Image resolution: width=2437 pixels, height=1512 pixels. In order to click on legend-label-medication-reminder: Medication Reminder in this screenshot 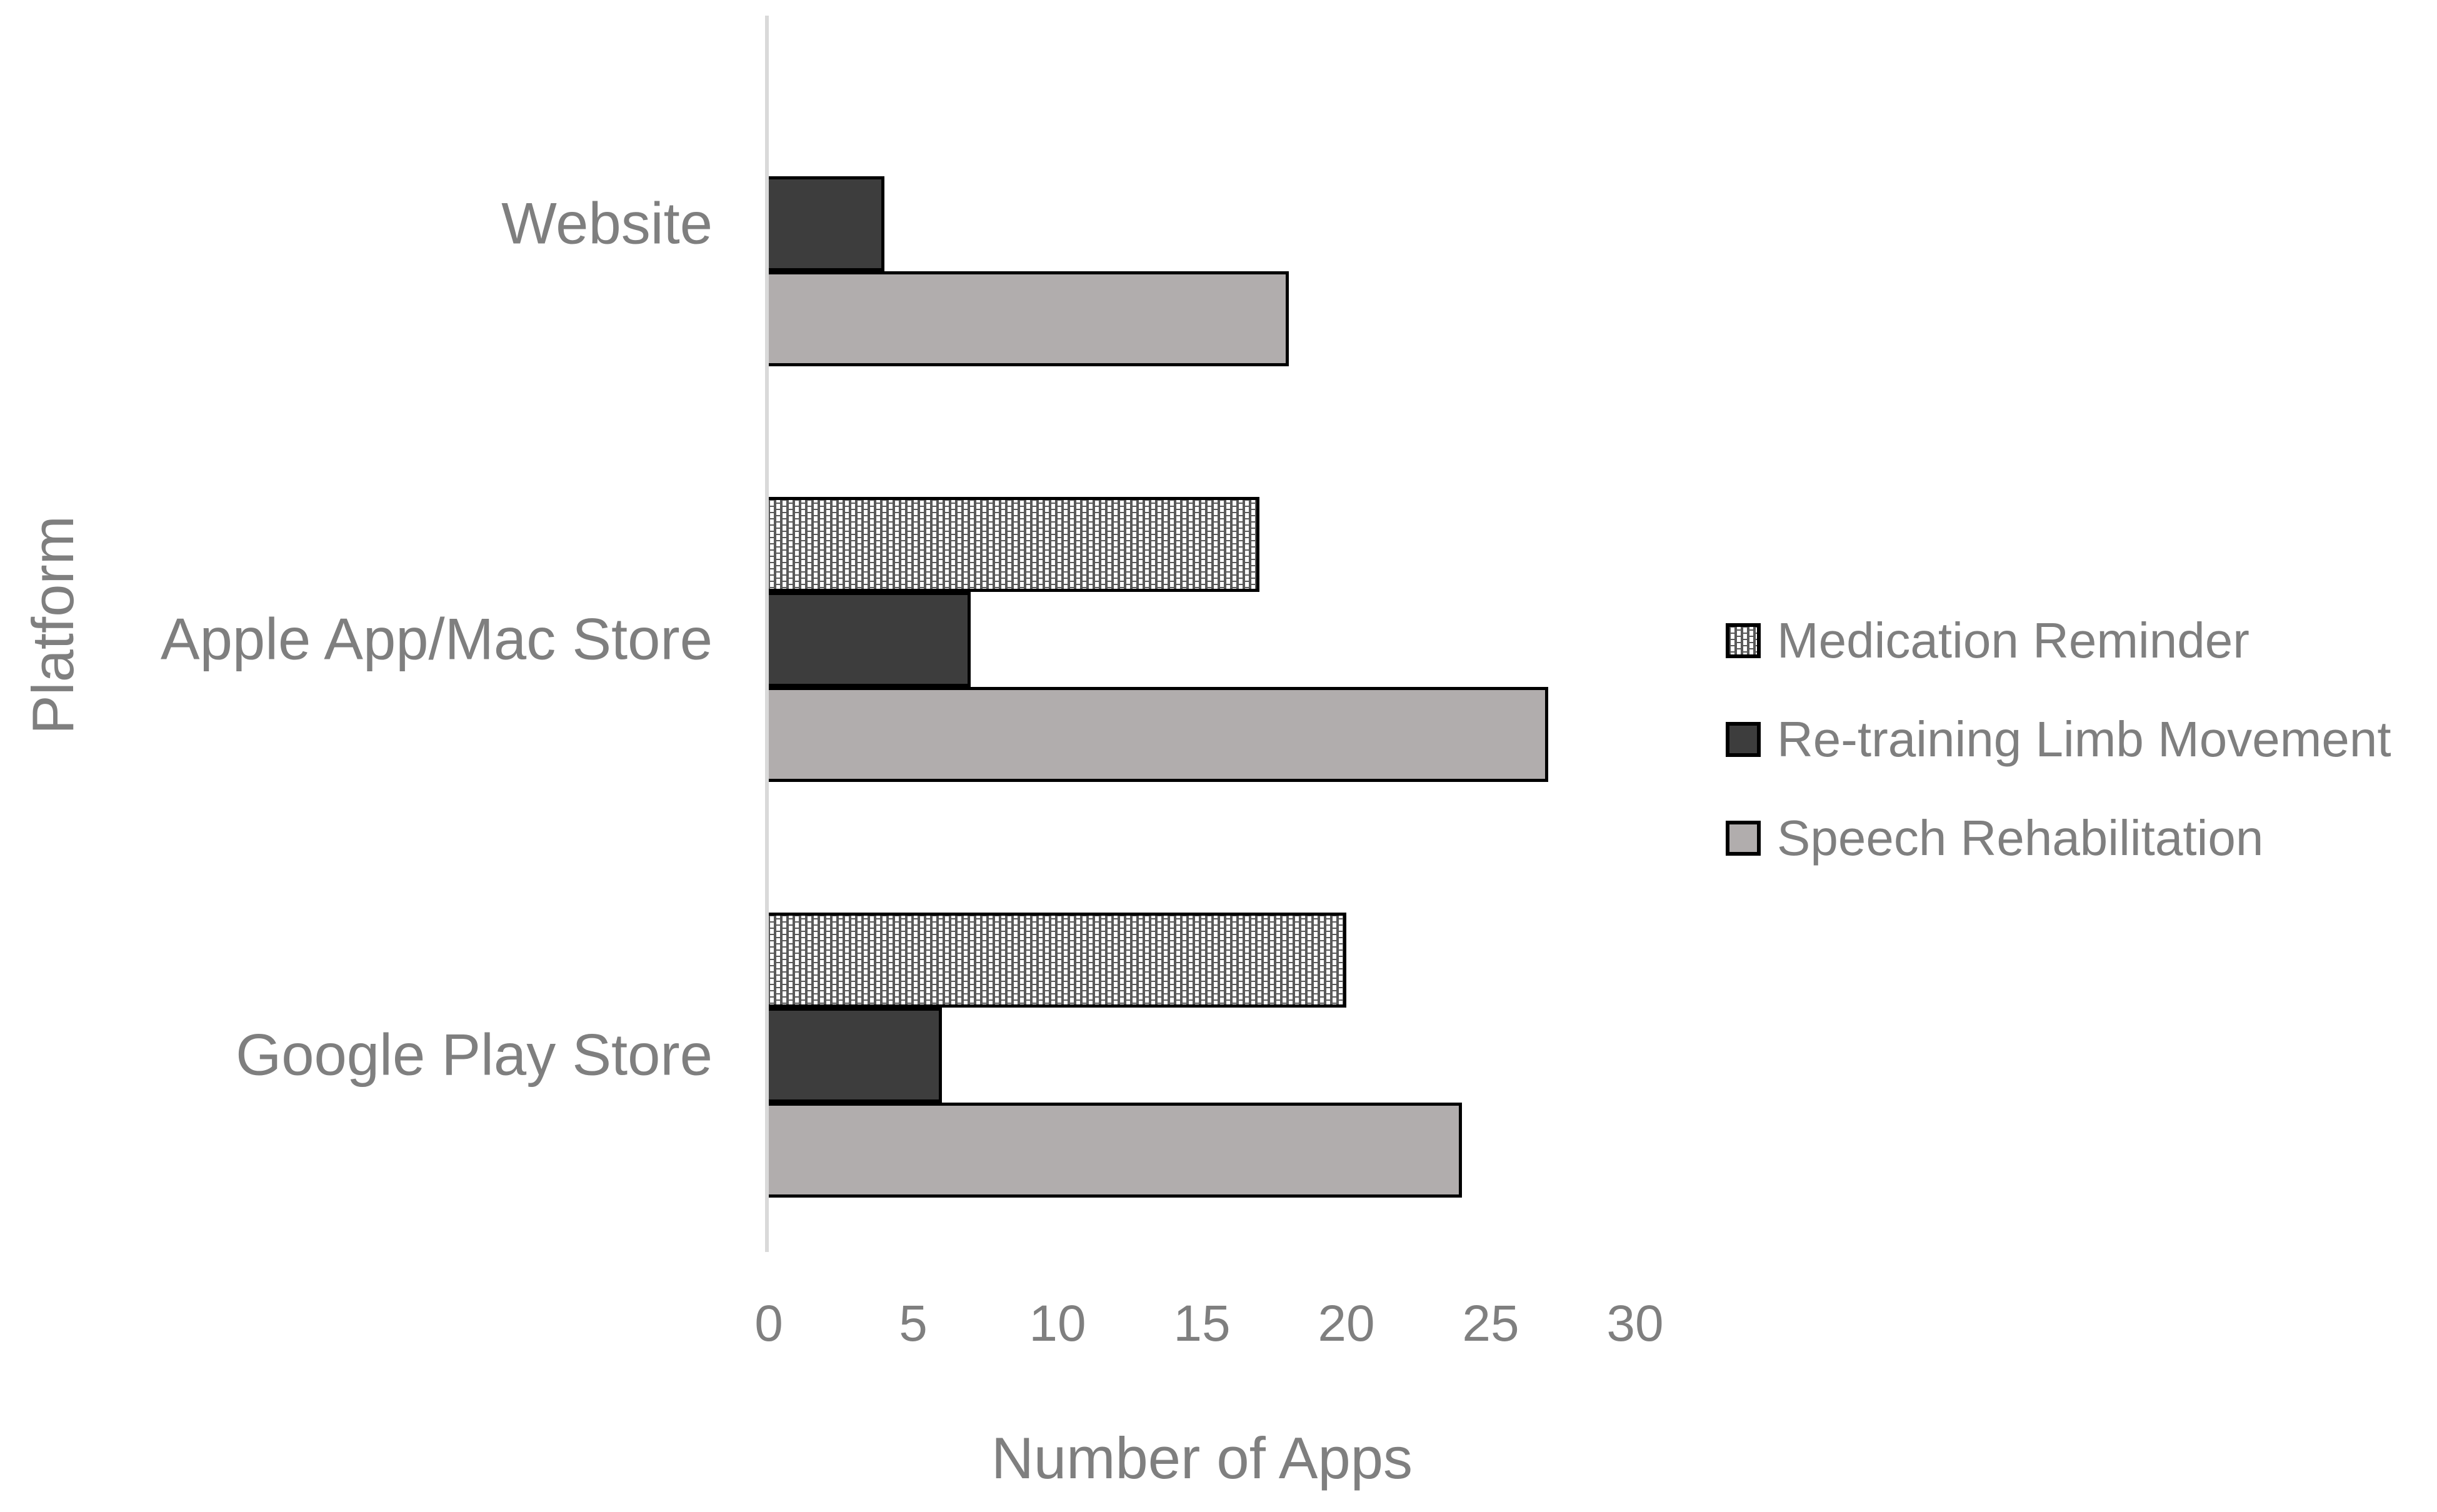, I will do `click(2013, 640)`.